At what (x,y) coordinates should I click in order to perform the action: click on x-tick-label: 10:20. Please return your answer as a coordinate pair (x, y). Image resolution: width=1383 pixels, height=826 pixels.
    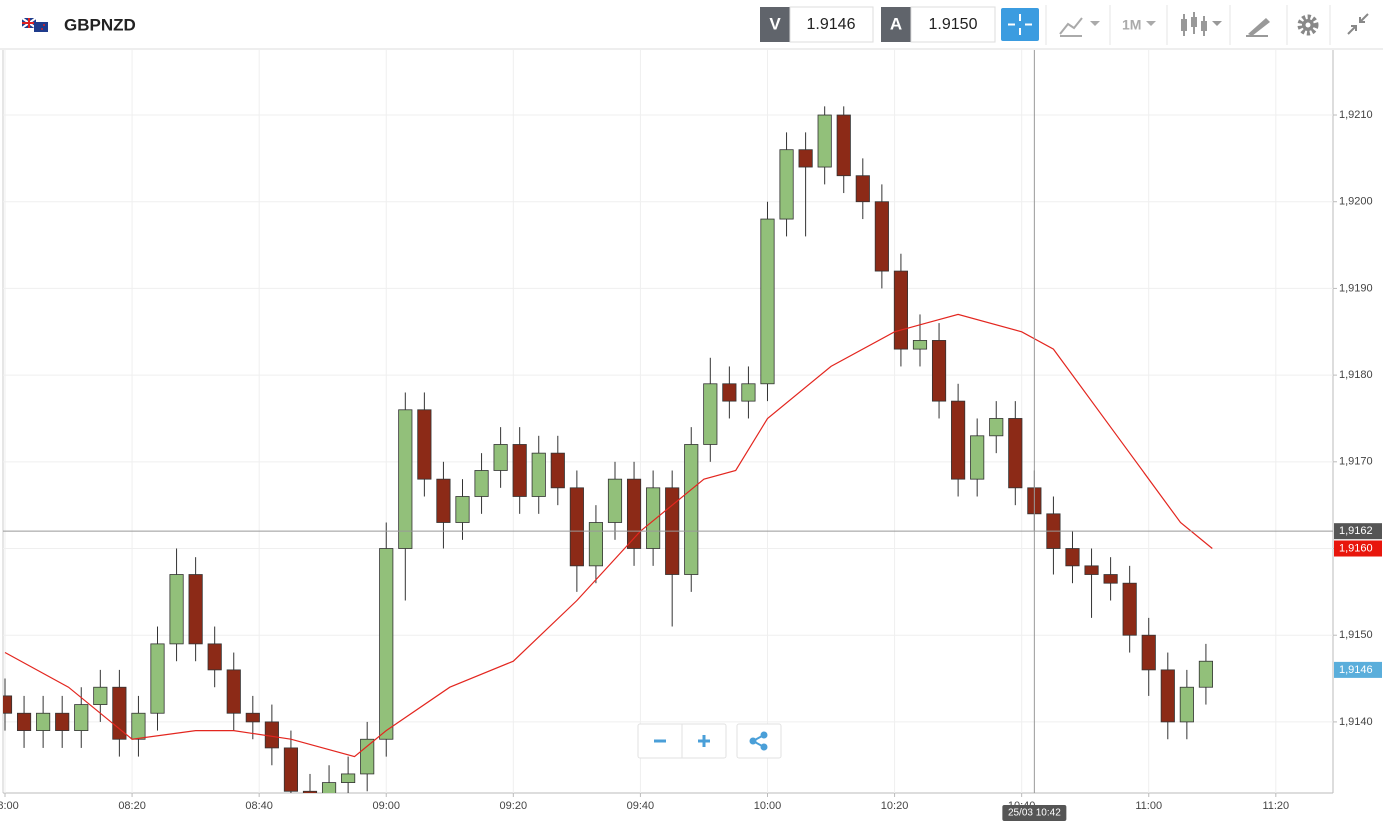
    Looking at the image, I should click on (895, 806).